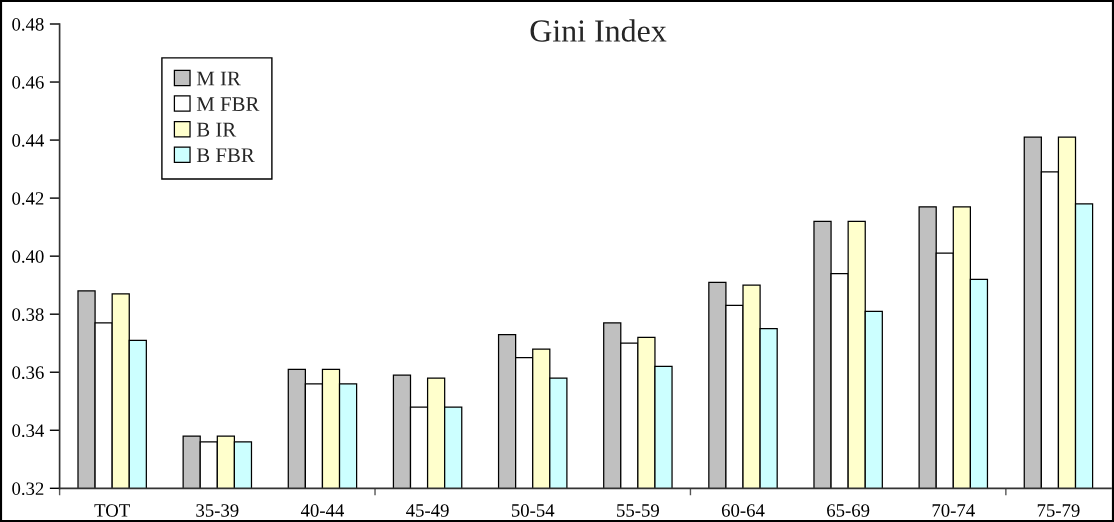 This screenshot has height=522, width=1114. I want to click on x-tick-label: 40-44, so click(322, 510).